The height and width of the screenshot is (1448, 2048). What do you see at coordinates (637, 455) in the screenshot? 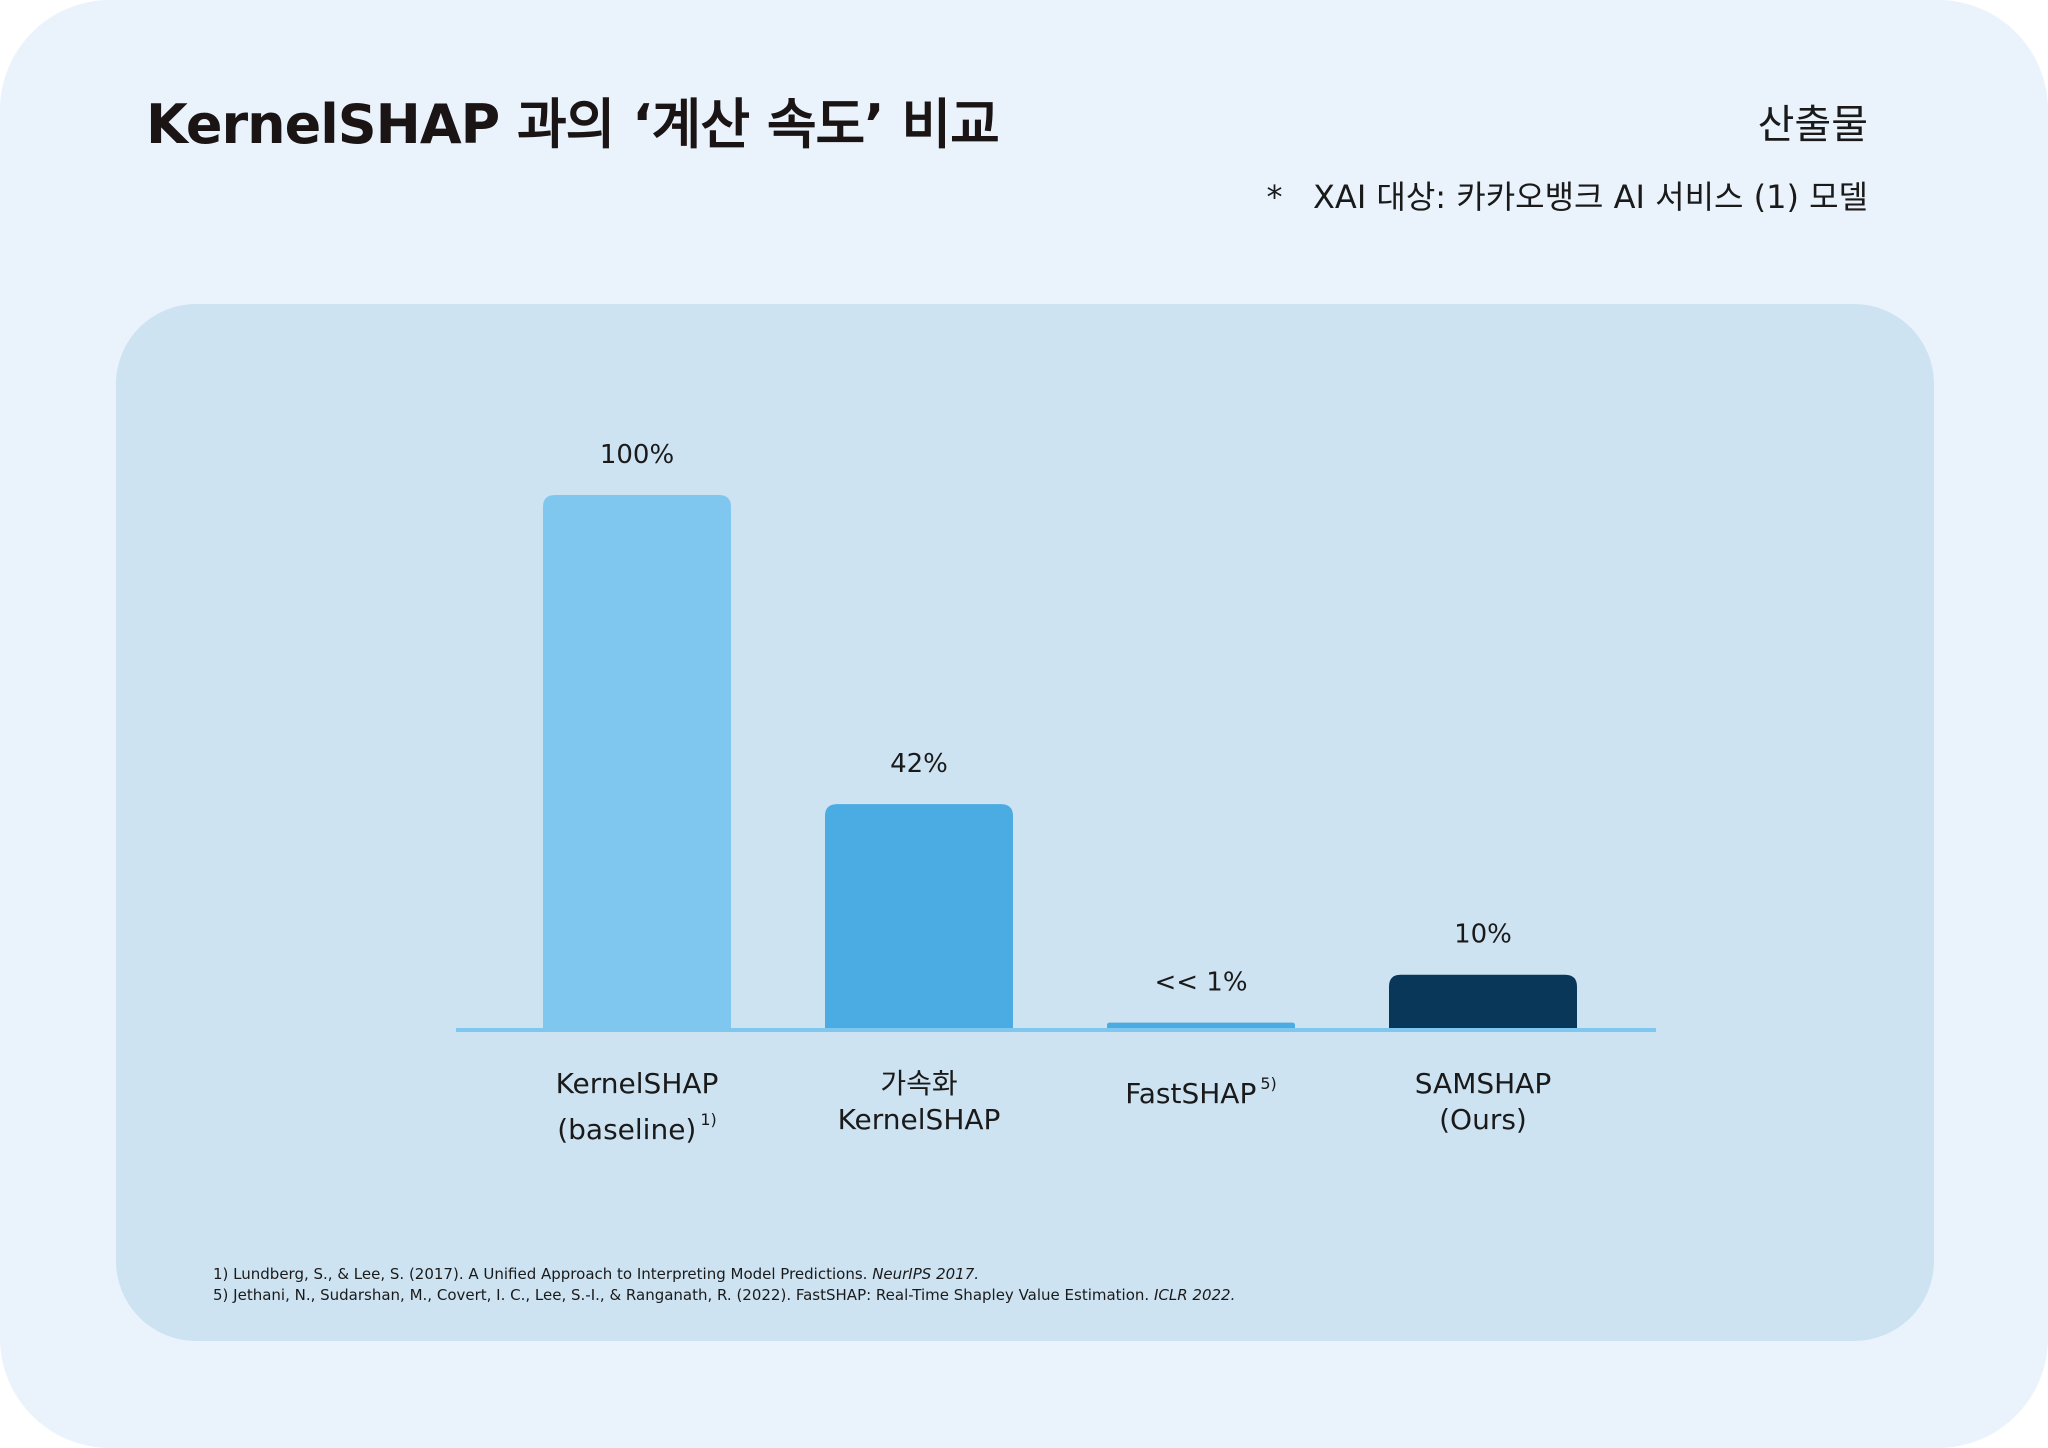
I see `value-label: 100%` at bounding box center [637, 455].